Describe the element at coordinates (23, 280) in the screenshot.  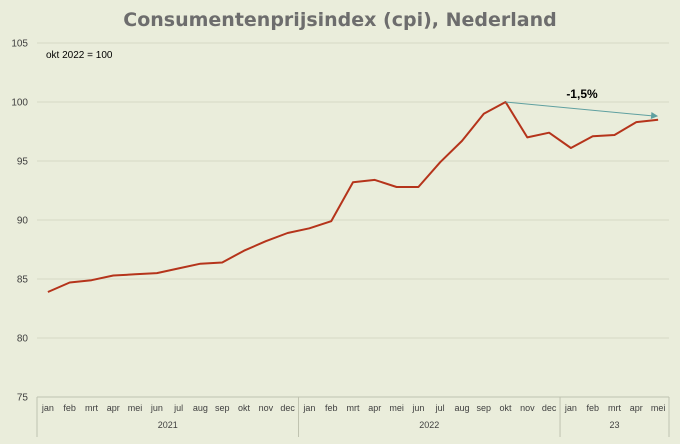
I see `y-tick-label: 85` at that location.